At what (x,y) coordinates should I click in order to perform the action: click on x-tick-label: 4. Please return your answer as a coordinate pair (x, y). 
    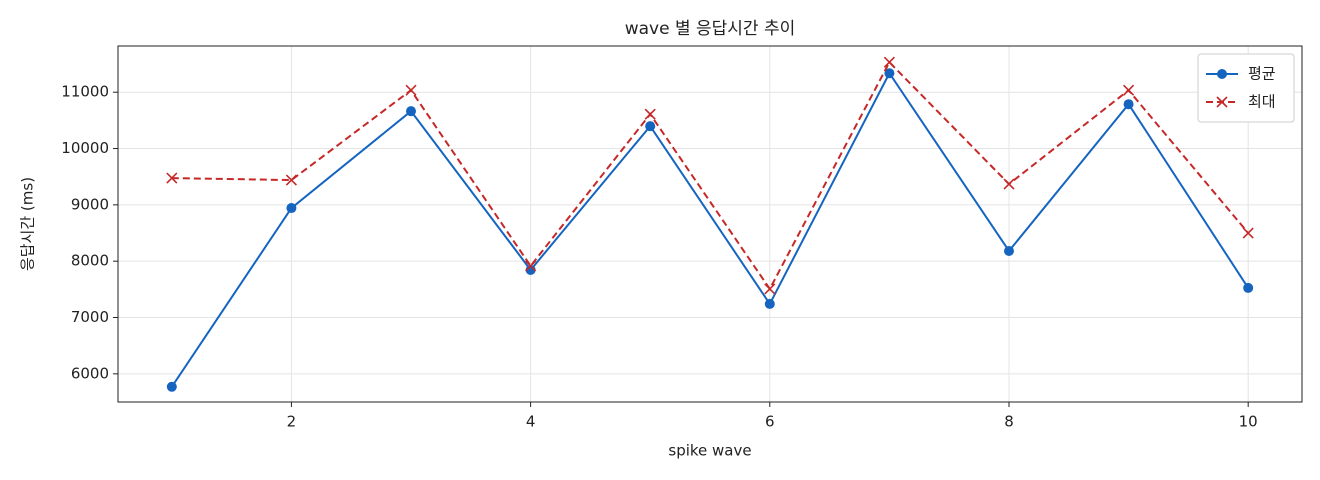
    Looking at the image, I should click on (531, 422).